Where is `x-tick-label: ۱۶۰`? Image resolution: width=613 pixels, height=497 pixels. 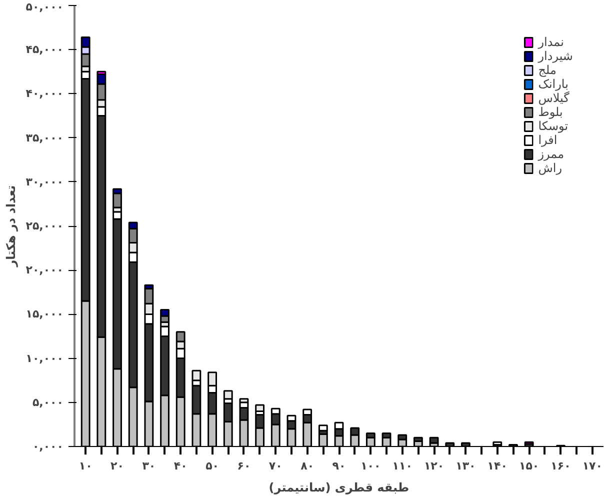
x-tick-label: ۱۶۰ is located at coordinates (560, 466).